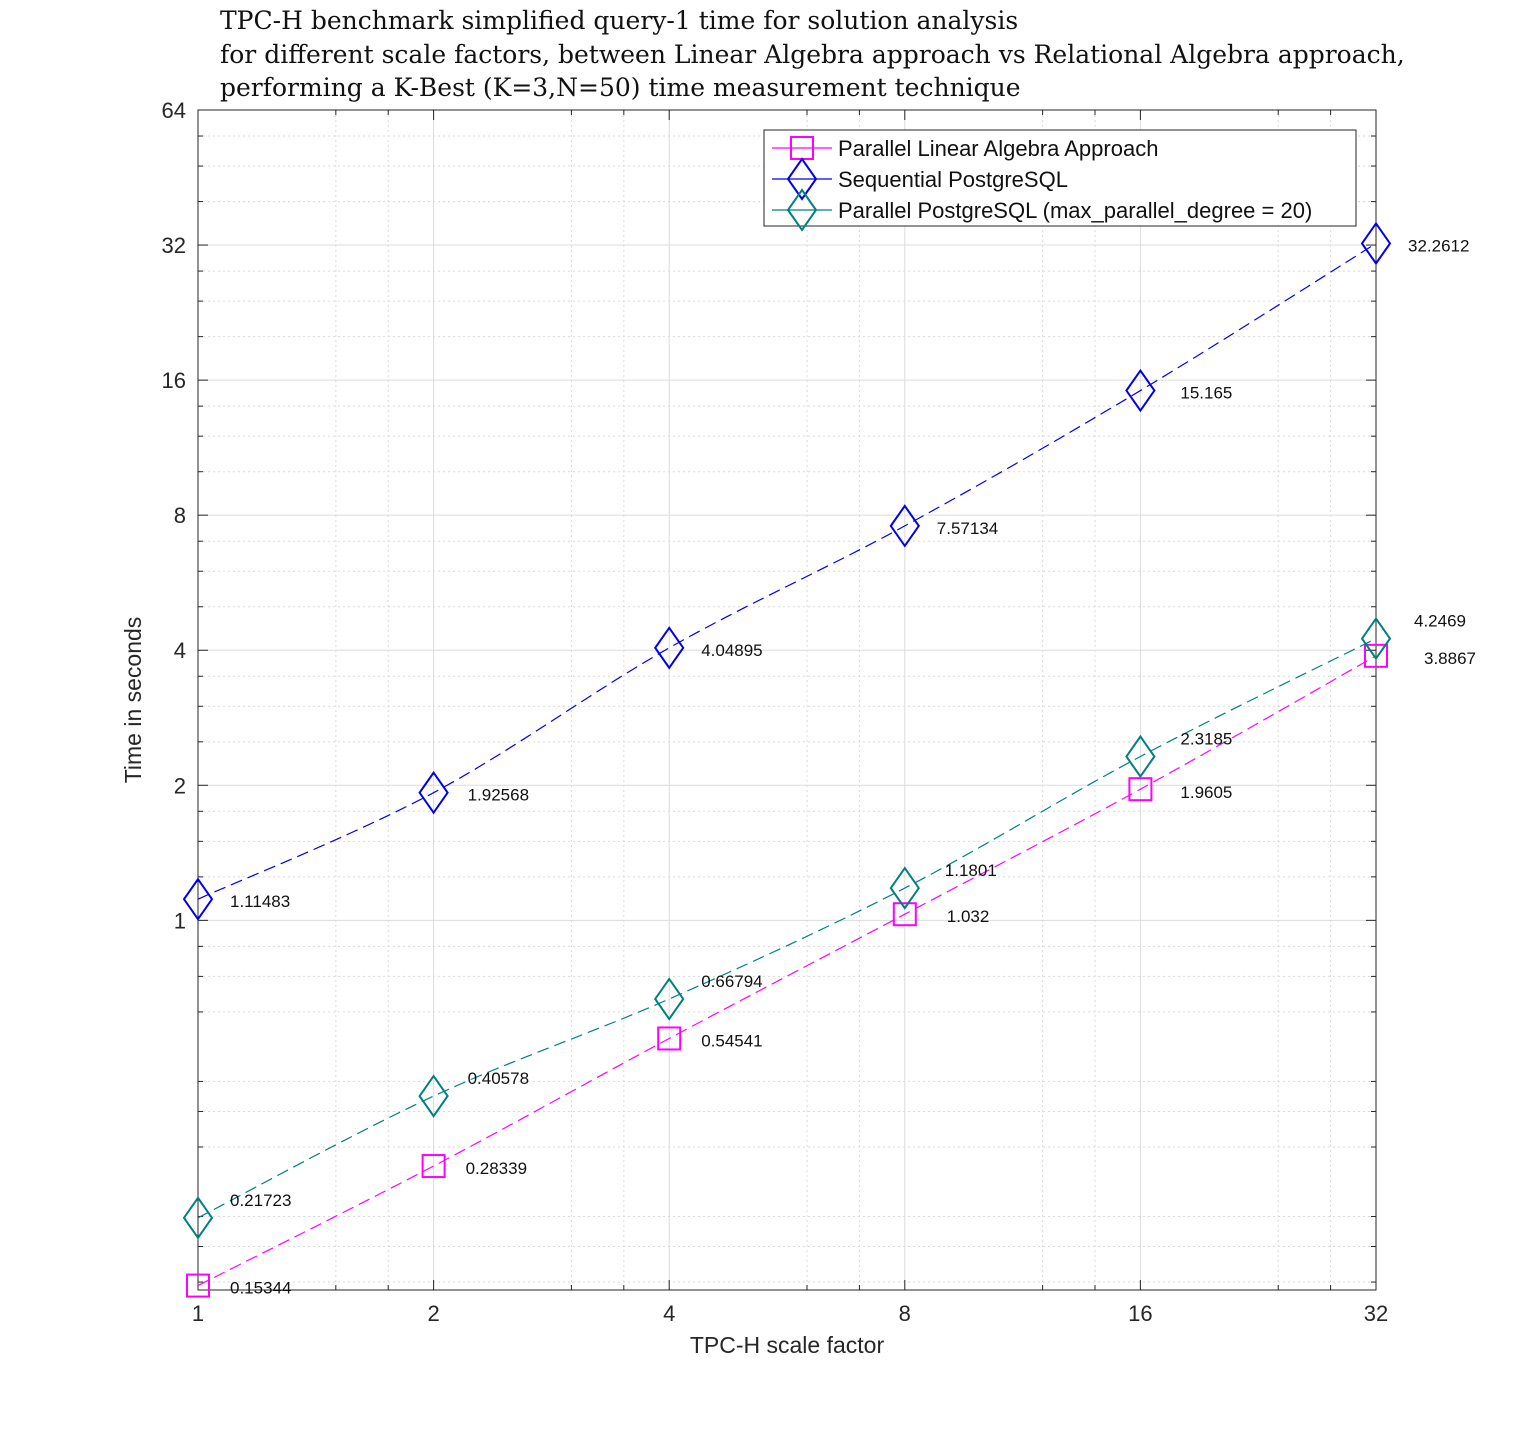 Image resolution: width=1520 pixels, height=1448 pixels. Describe the element at coordinates (731, 981) in the screenshot. I see `data-label: 0.66794` at that location.